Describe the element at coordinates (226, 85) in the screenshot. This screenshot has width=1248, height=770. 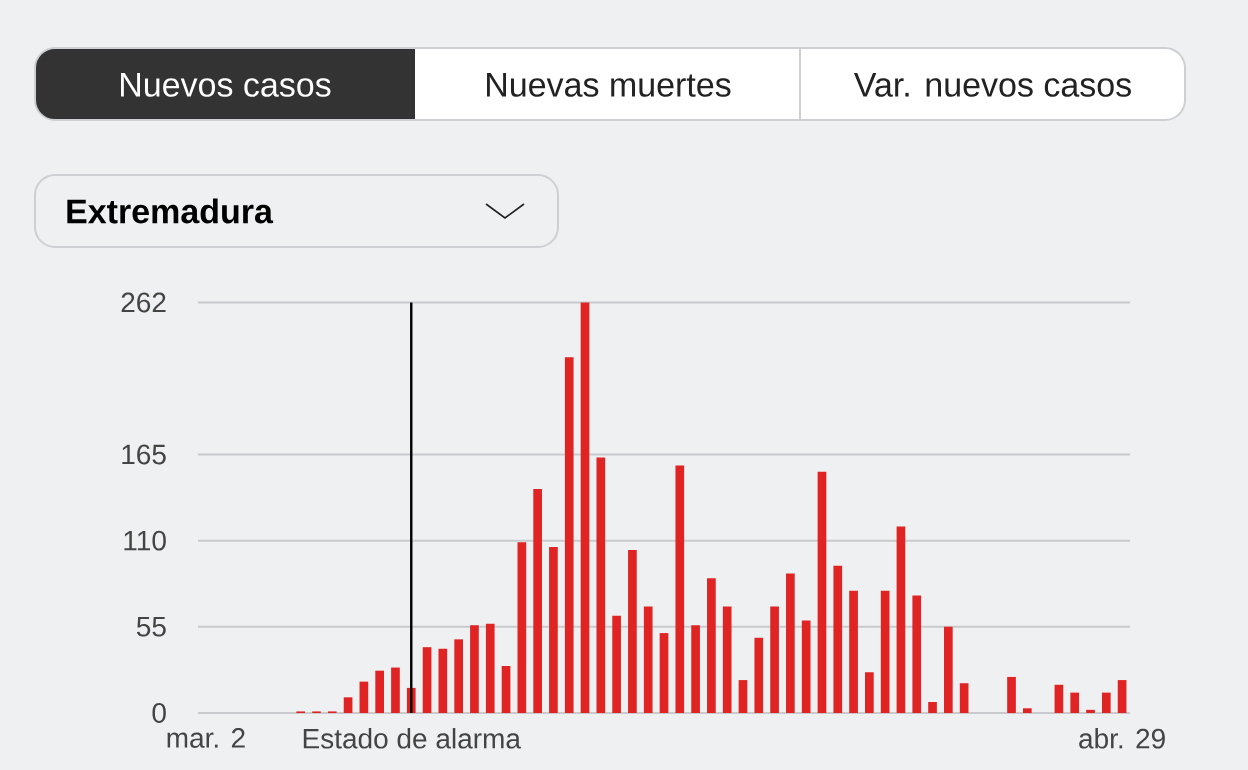
I see `text: Nuevos casos` at that location.